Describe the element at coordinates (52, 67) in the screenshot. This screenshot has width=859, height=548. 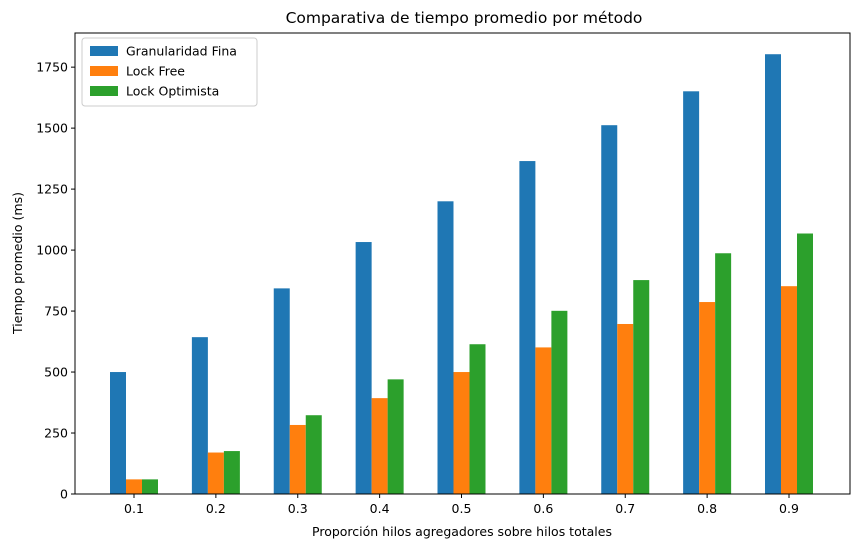
I see `y-tick-label: 1750` at that location.